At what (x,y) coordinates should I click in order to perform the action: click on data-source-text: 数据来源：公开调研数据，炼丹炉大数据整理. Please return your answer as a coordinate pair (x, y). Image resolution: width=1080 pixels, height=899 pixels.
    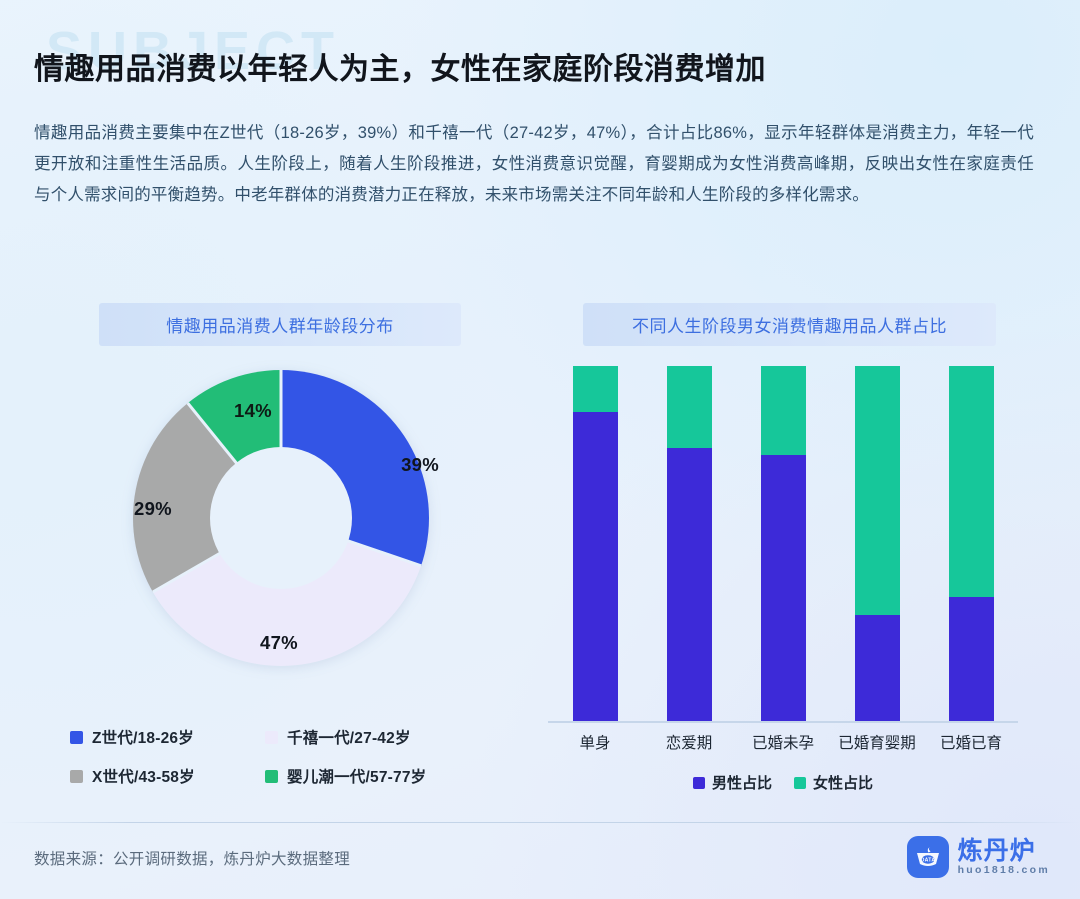
    Looking at the image, I should click on (192, 859).